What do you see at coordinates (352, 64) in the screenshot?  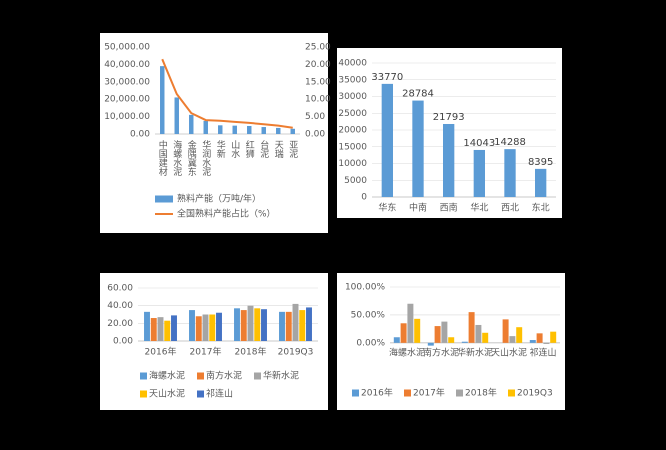 I see `y-tick-label: 40000` at bounding box center [352, 64].